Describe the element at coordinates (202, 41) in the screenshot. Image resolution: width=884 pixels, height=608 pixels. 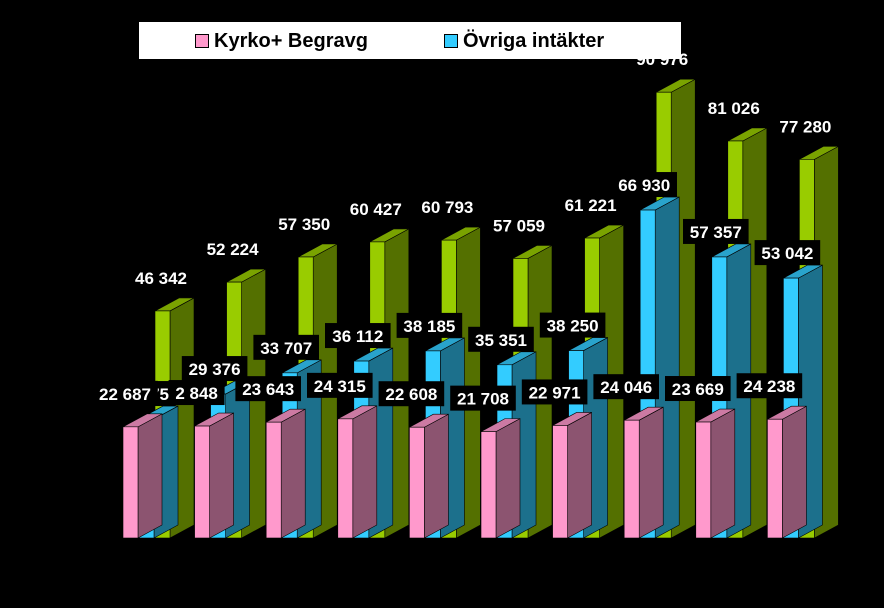
I see `legend-swatch-kyrko` at that location.